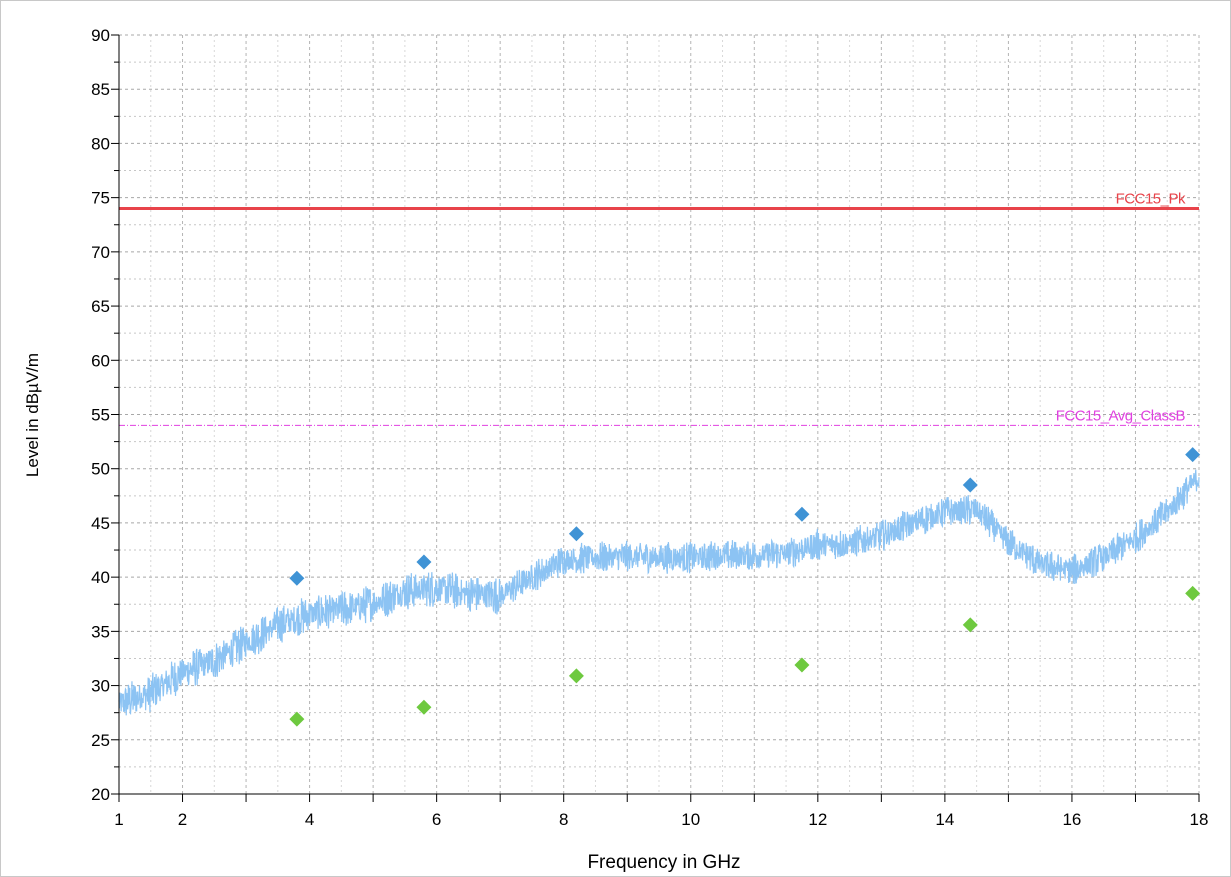  What do you see at coordinates (100, 35) in the screenshot?
I see `y-tick-label: 90` at bounding box center [100, 35].